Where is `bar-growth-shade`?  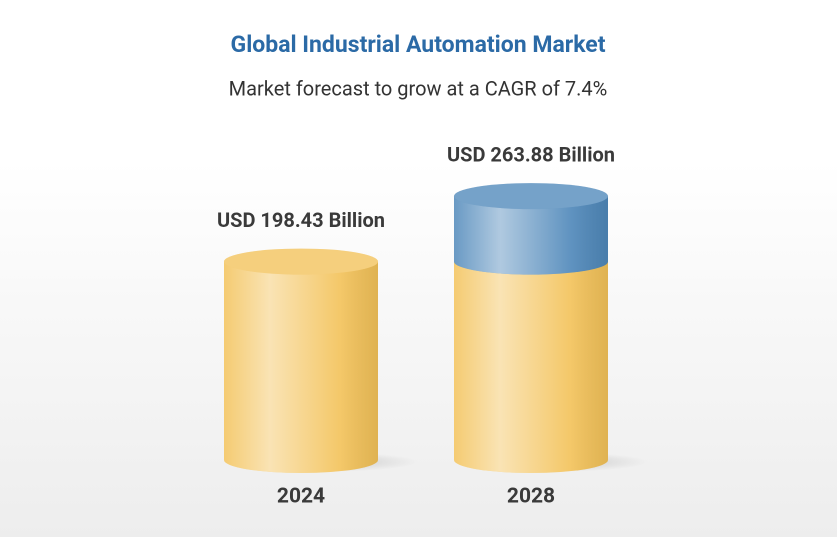
bar-growth-shade is located at coordinates (531, 235).